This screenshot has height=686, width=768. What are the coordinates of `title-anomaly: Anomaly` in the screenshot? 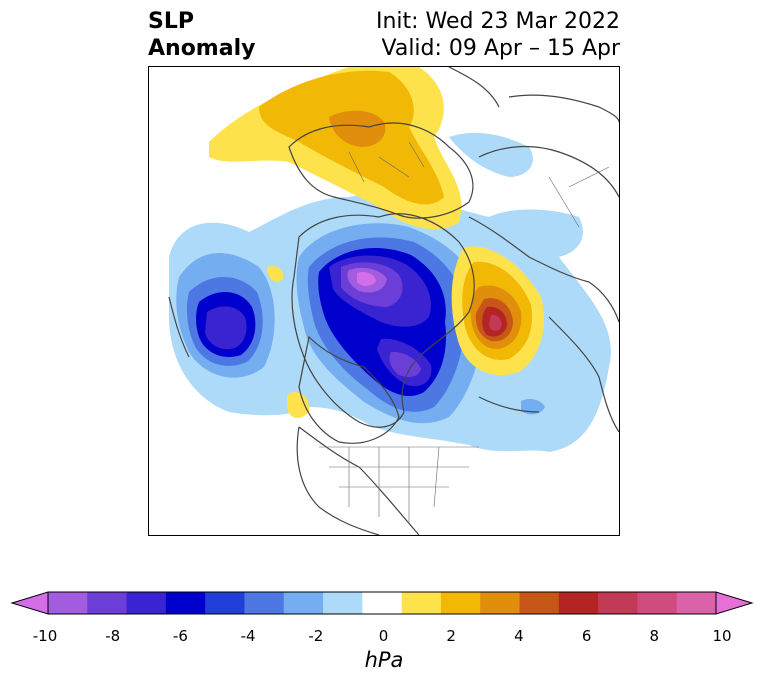 It's located at (202, 48).